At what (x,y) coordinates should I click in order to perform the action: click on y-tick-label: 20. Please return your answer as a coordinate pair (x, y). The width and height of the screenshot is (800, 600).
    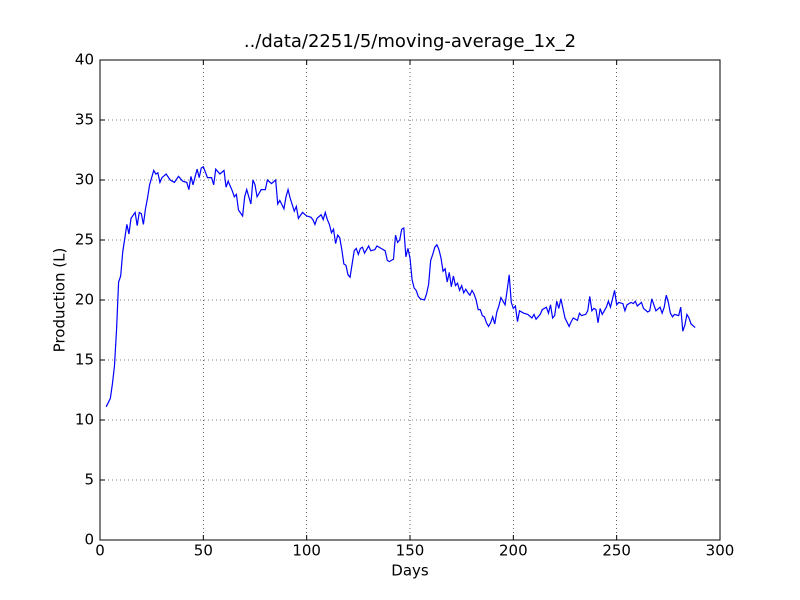
    Looking at the image, I should click on (84, 300).